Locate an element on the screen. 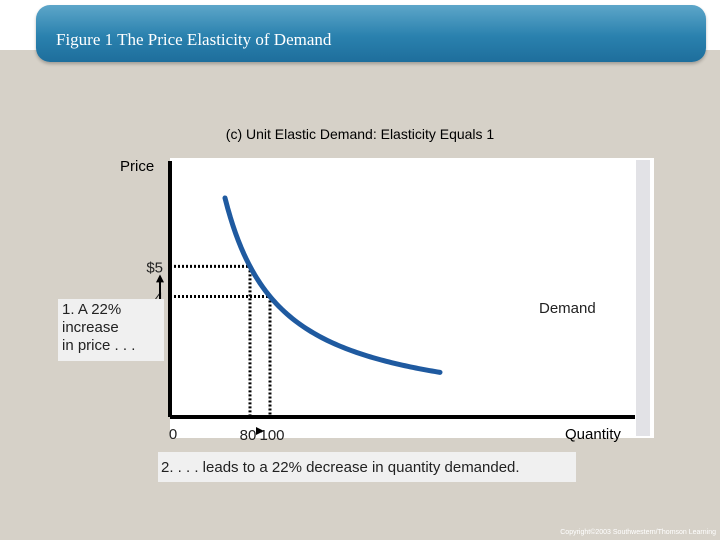 This screenshot has width=720, height=540. demand-series-label: Demand is located at coordinates (567, 308).